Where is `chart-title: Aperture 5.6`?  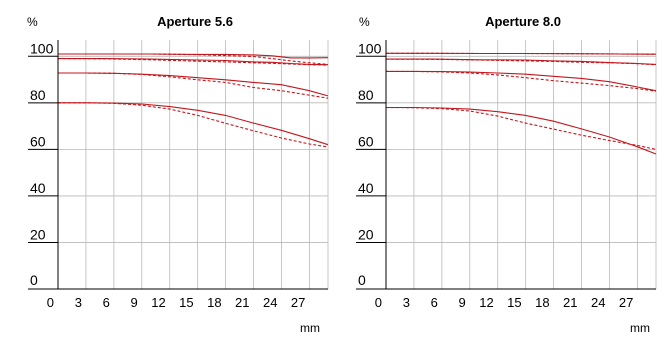 chart-title: Aperture 5.6 is located at coordinates (195, 21).